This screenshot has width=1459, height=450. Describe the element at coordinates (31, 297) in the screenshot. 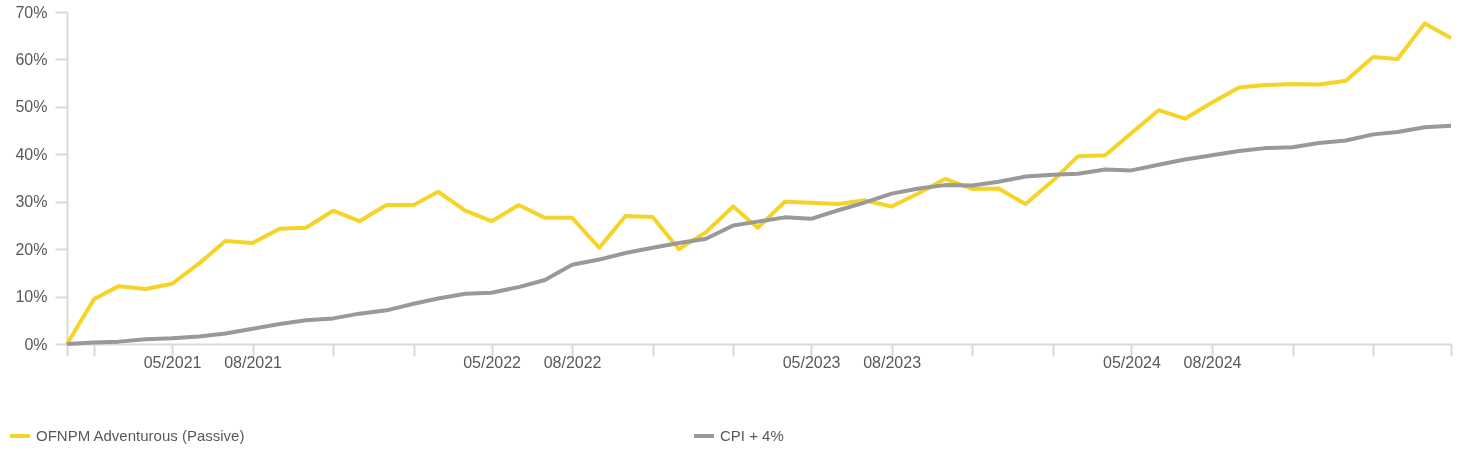

I see `y-tick-label: 10%` at that location.